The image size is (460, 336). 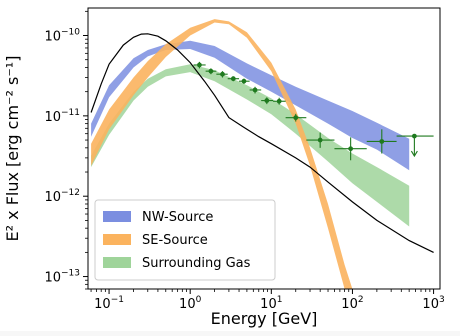 What do you see at coordinates (271, 303) in the screenshot?
I see `x-tick-label-3: 10¹` at bounding box center [271, 303].